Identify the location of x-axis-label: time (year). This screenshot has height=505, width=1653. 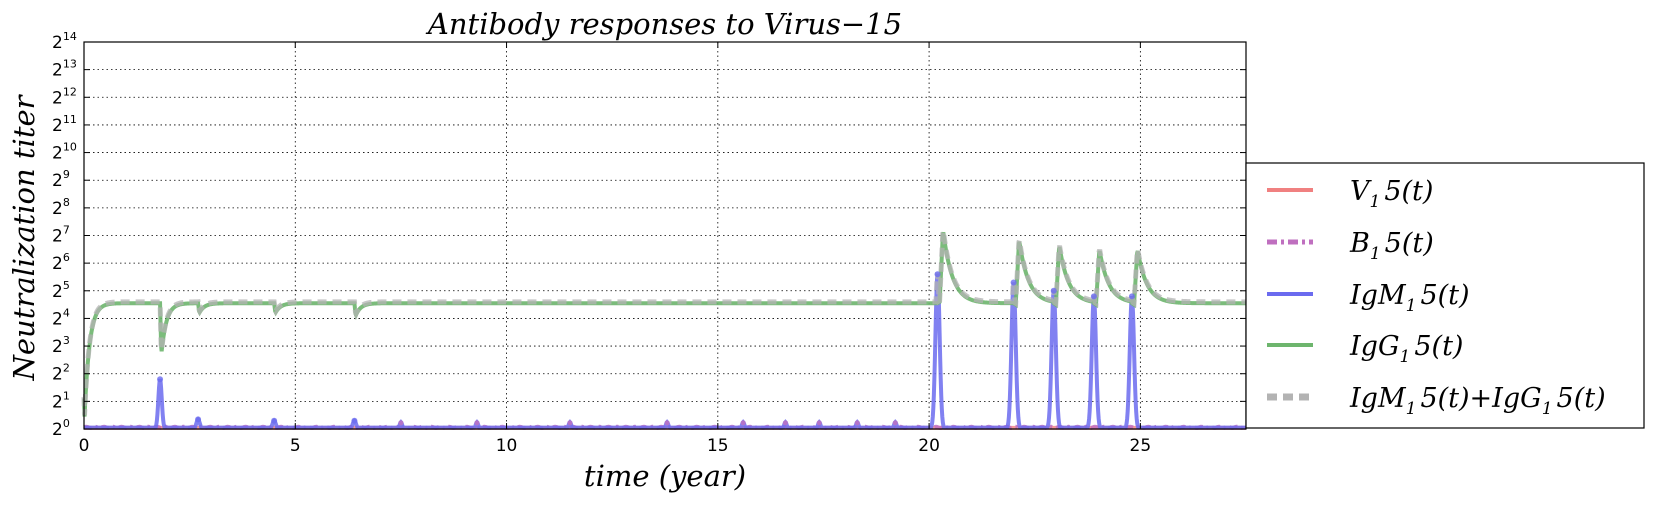
(665, 476).